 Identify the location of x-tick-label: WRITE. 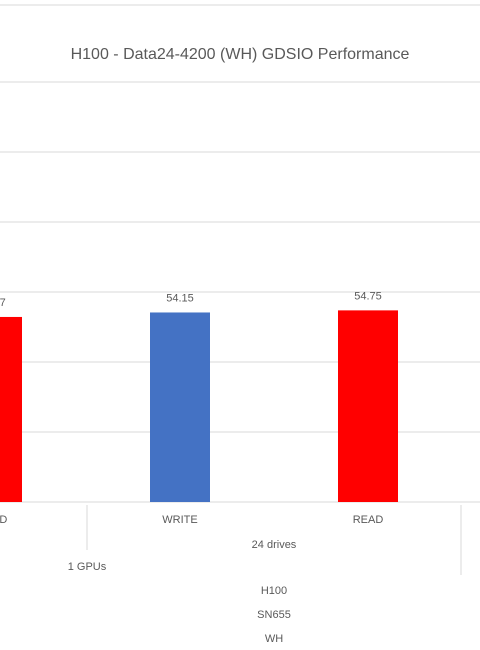
(179, 520).